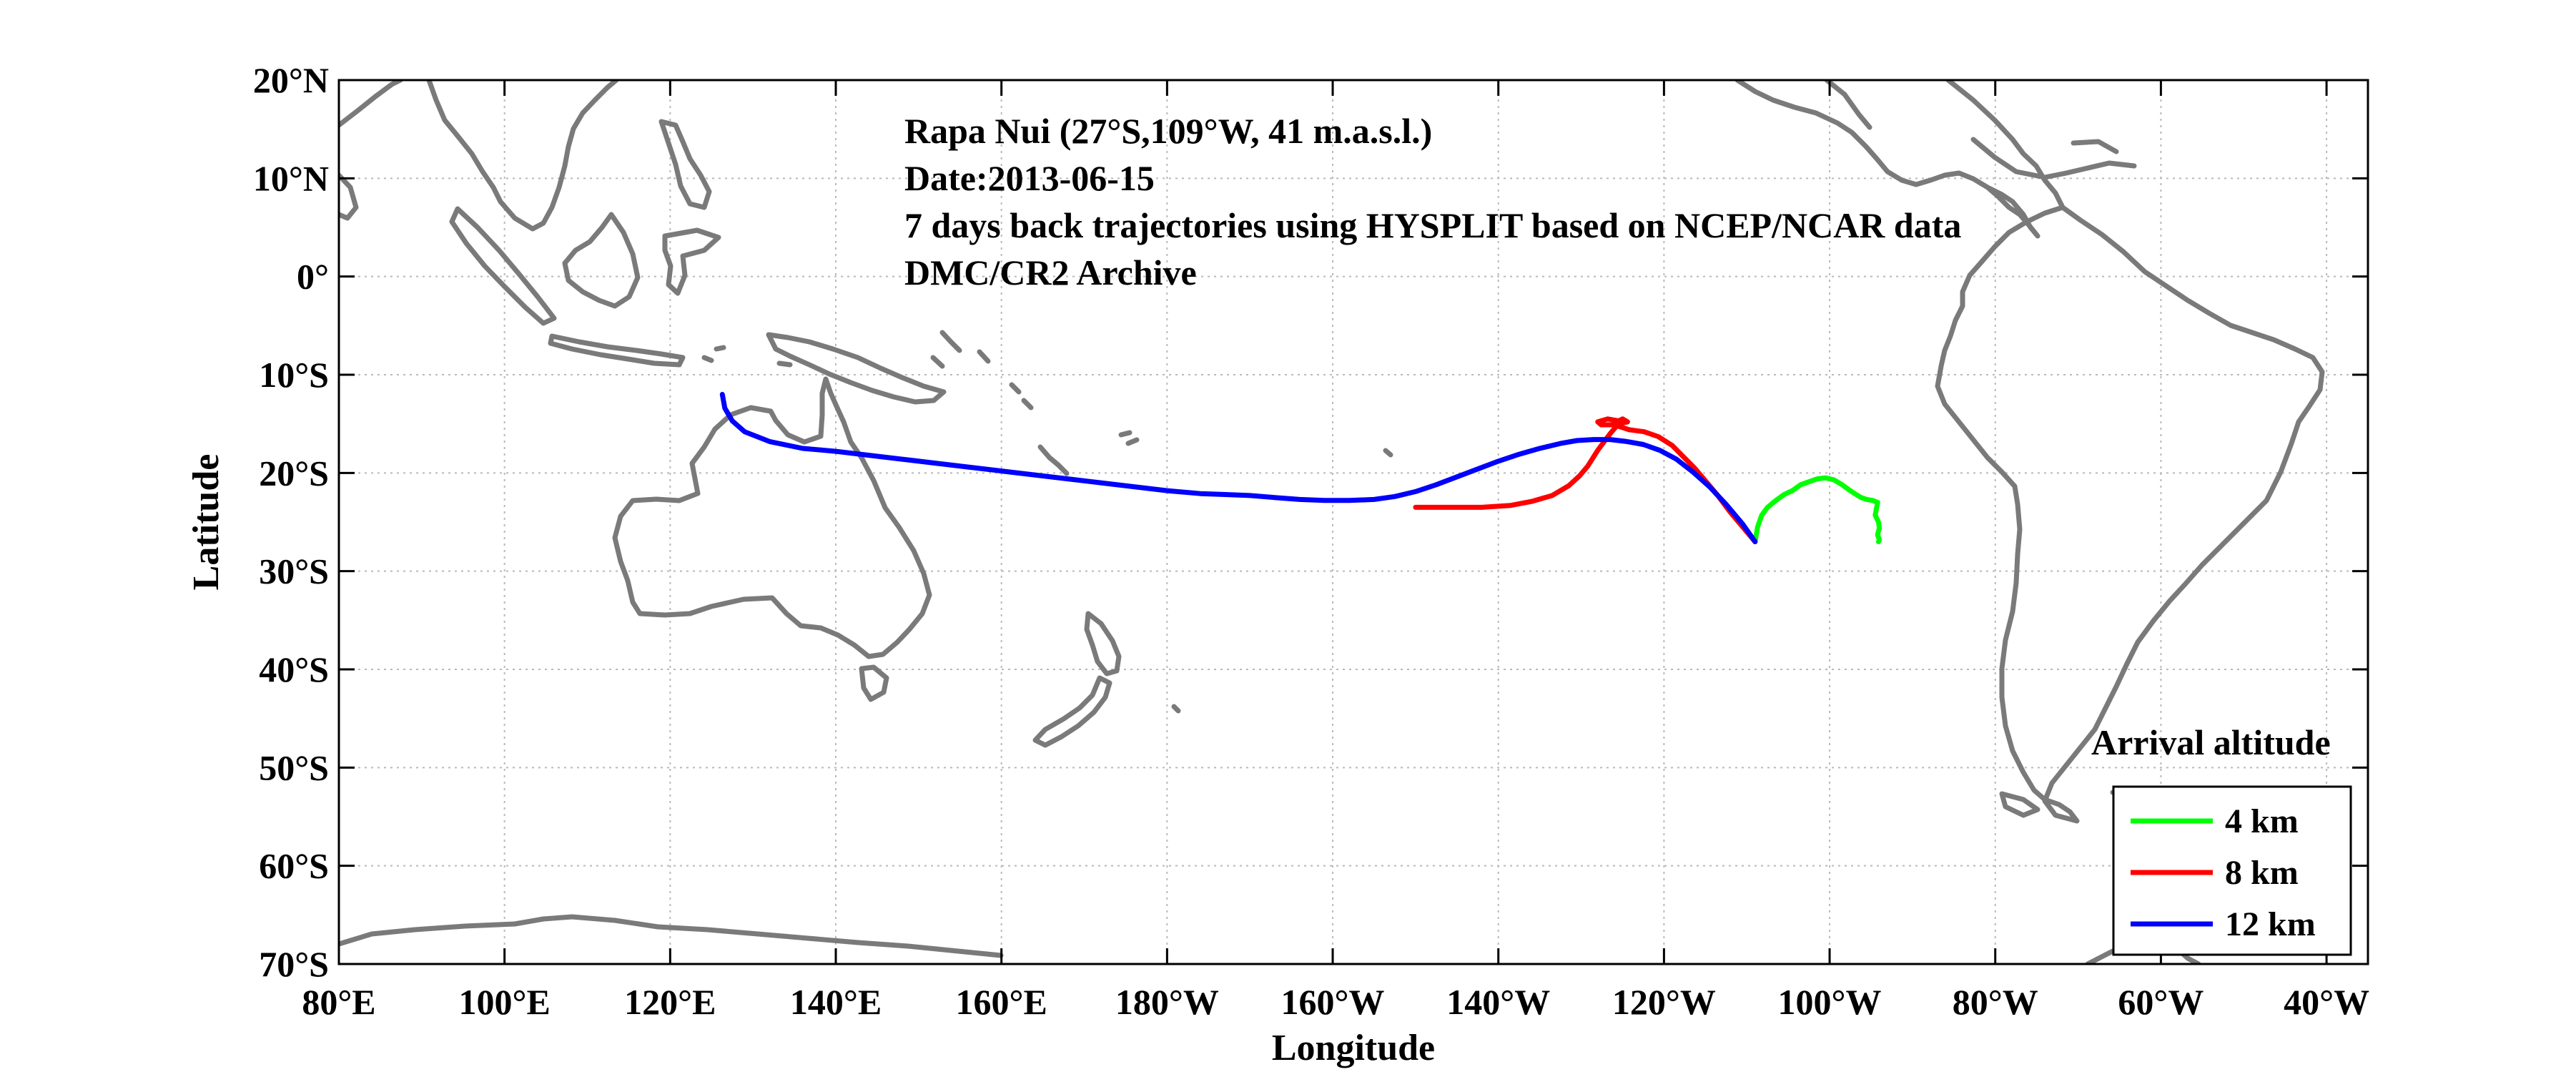  Describe the element at coordinates (691, 261) in the screenshot. I see `coastline-sulawesi` at that location.